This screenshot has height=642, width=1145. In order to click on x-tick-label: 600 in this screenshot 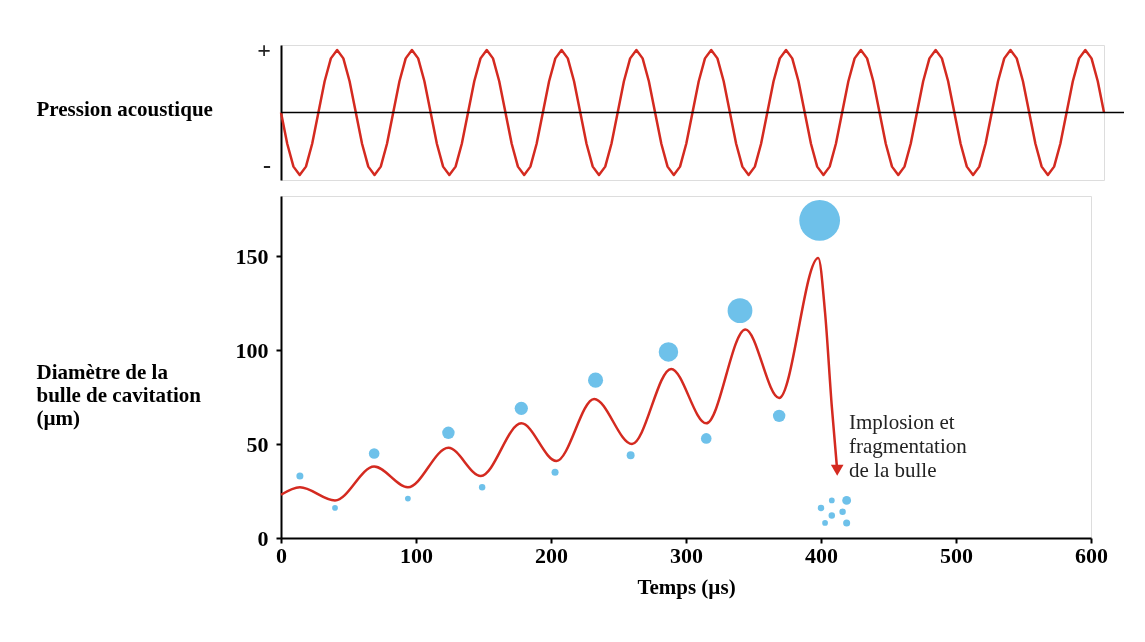, I will do `click(1091, 555)`.